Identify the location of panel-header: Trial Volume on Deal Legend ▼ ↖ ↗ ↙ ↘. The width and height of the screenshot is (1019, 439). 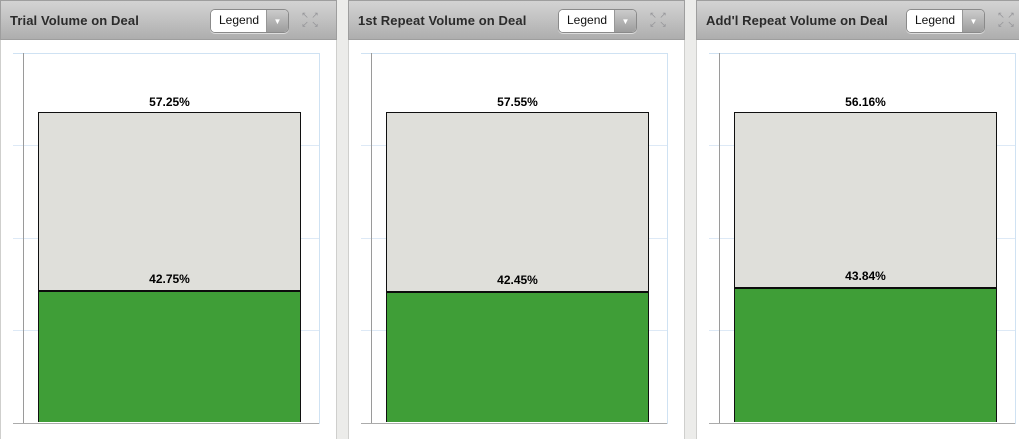
(168, 20).